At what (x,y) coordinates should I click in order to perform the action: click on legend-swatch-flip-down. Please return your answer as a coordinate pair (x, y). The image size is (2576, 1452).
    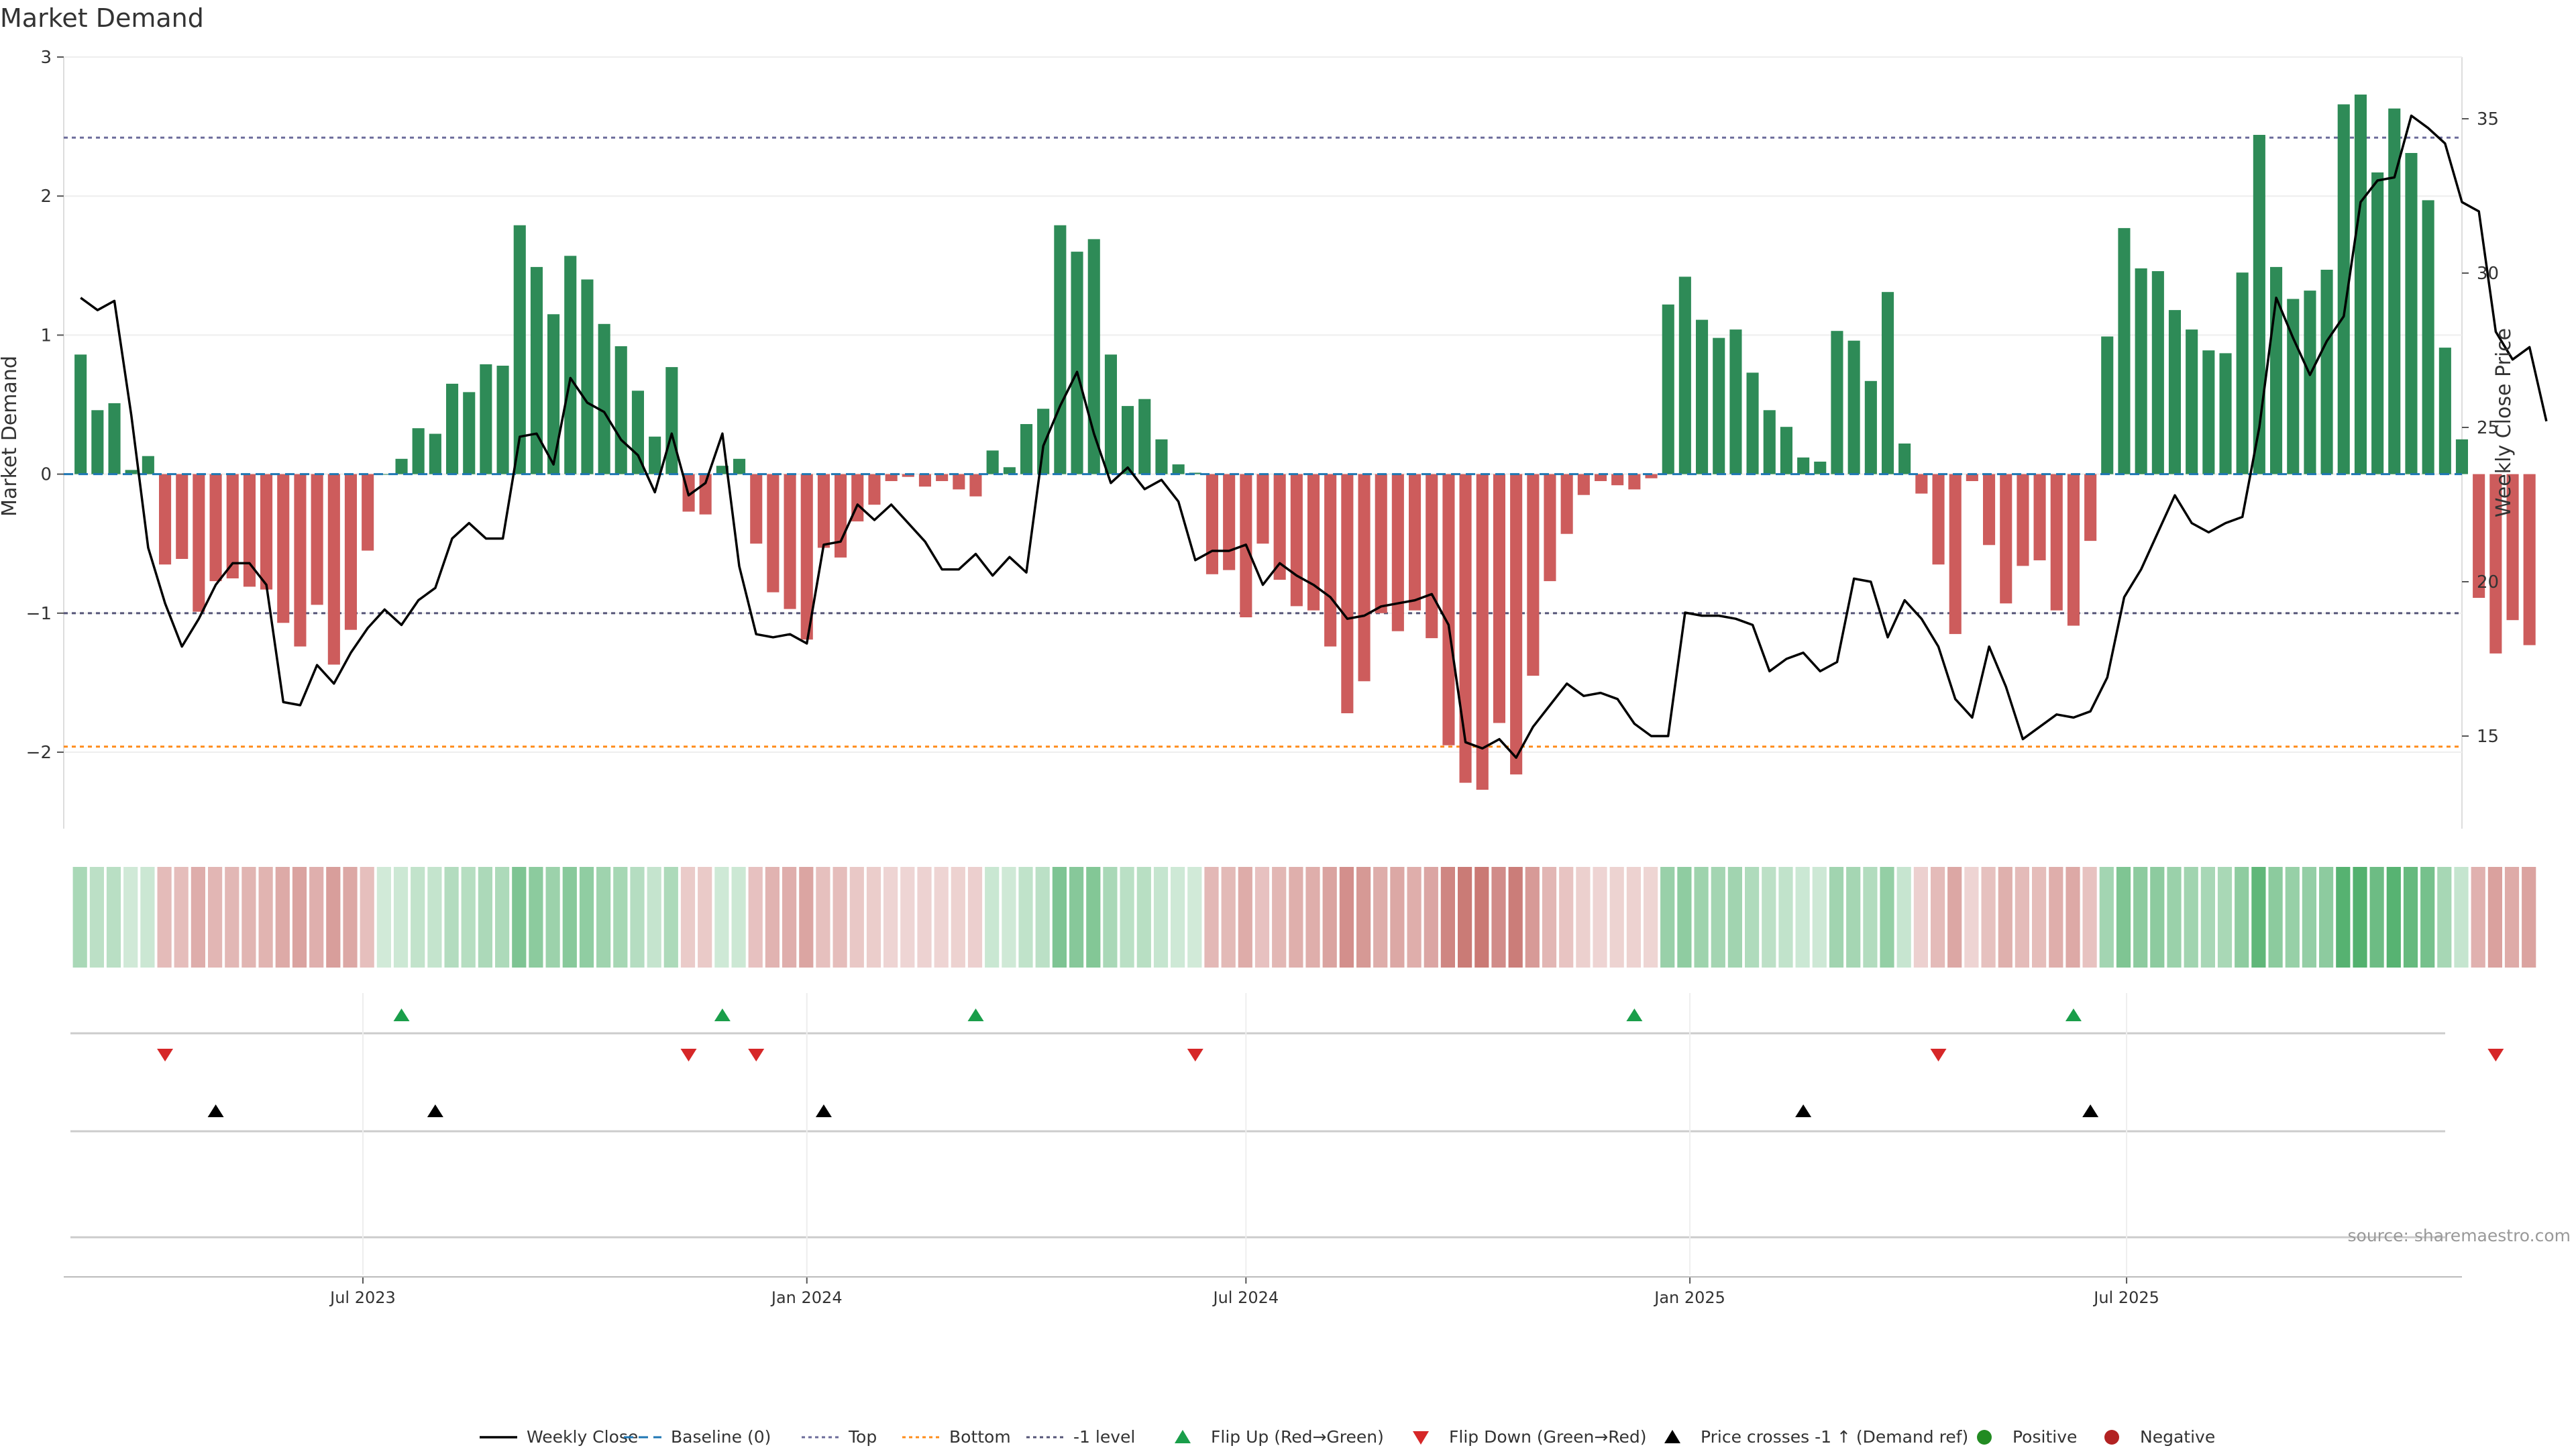
    Looking at the image, I should click on (1421, 1438).